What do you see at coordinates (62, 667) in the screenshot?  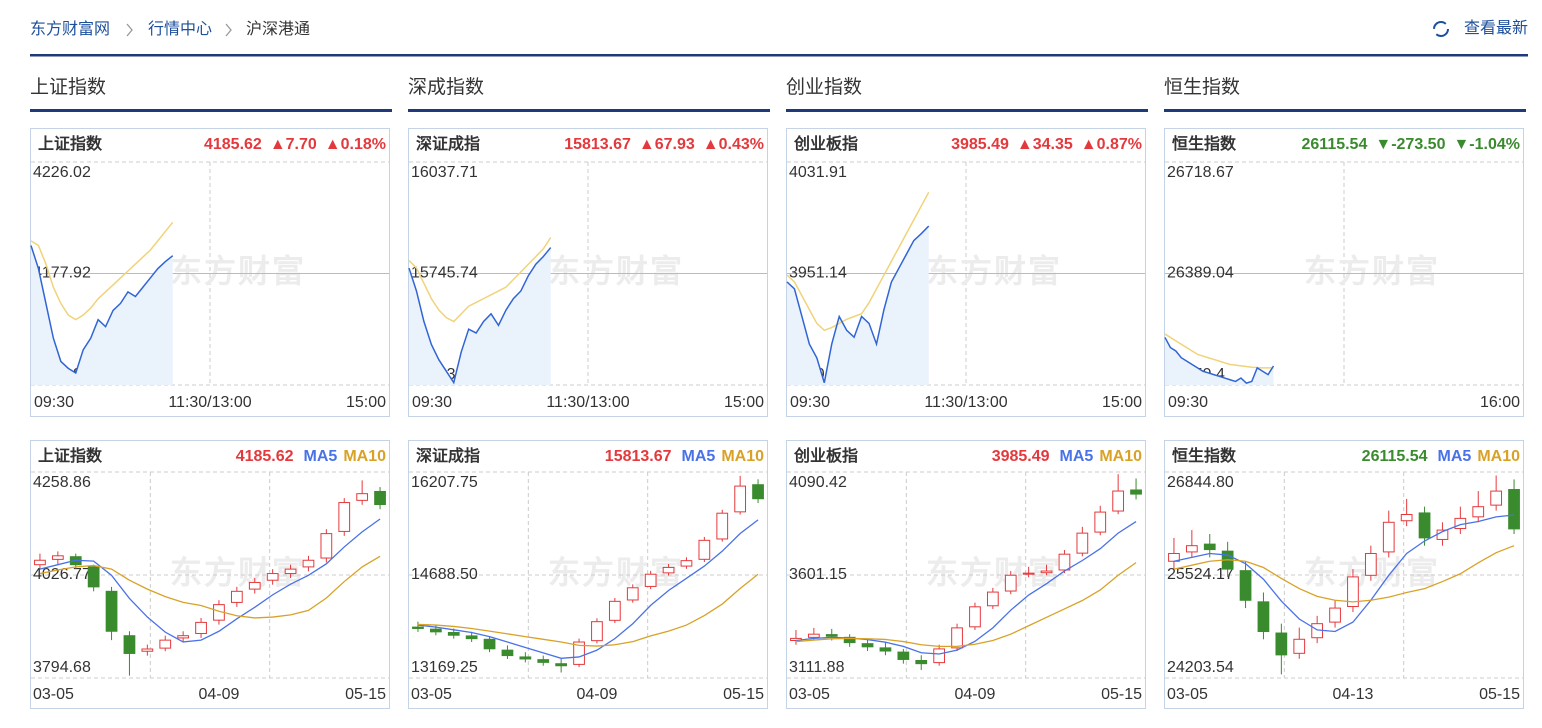 I see `y-tick-label: 3794.68` at bounding box center [62, 667].